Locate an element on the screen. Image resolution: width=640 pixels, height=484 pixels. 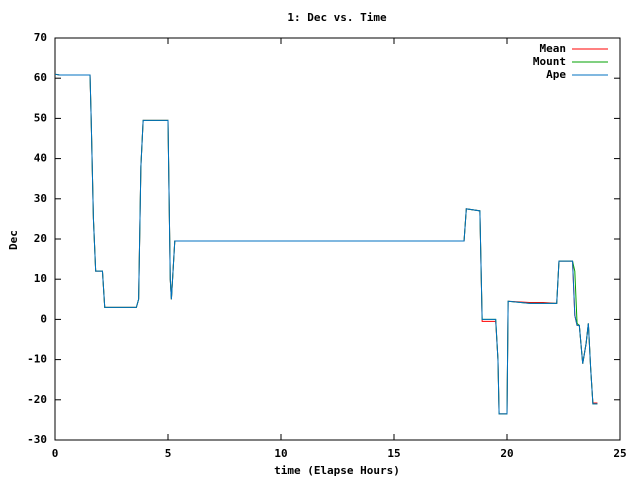
y-tick-label: 0 is located at coordinates (43, 318).